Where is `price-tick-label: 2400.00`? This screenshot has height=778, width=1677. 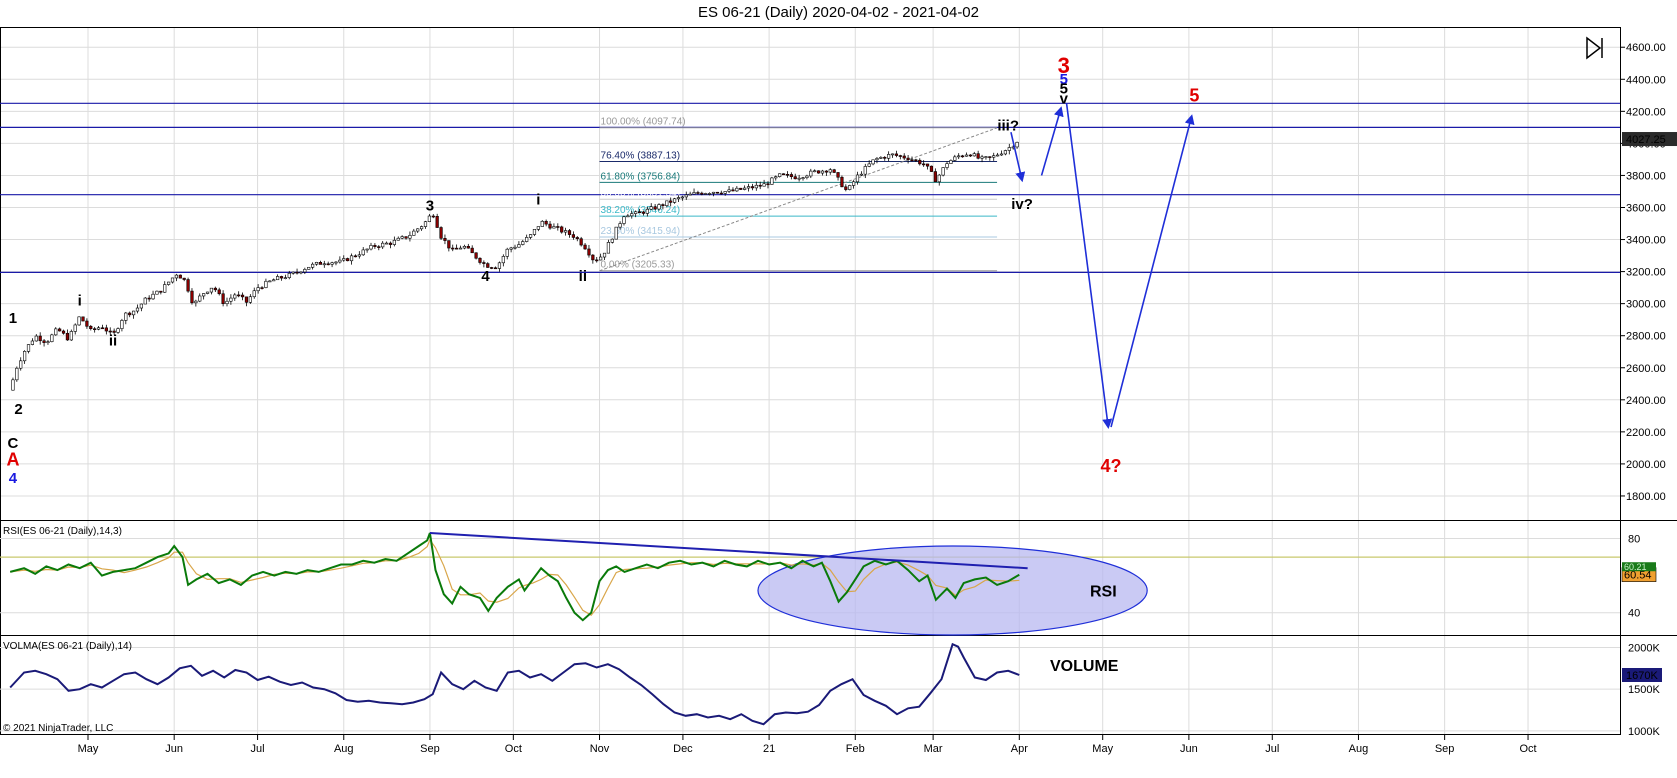
price-tick-label: 2400.00 is located at coordinates (1646, 401).